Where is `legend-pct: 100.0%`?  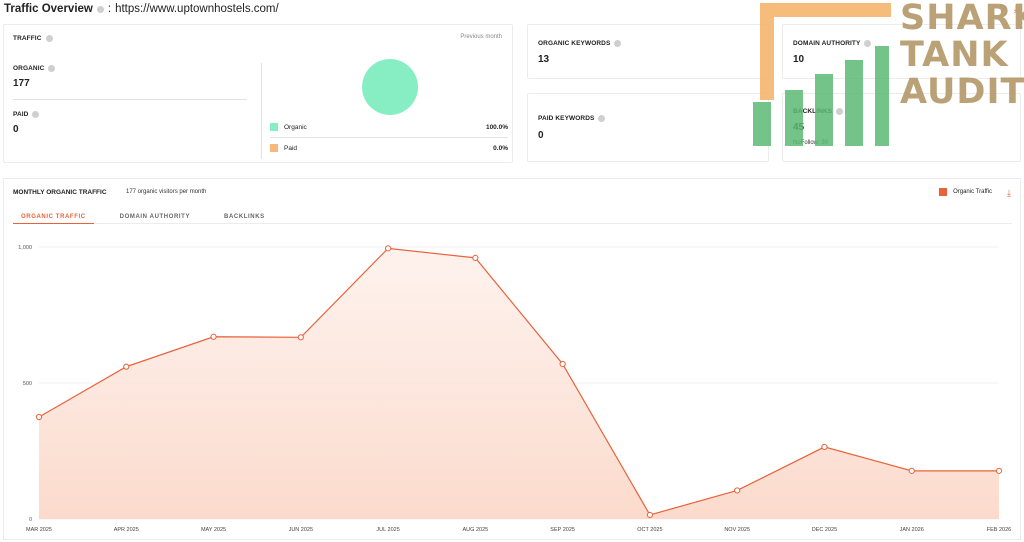 legend-pct: 100.0% is located at coordinates (496, 127).